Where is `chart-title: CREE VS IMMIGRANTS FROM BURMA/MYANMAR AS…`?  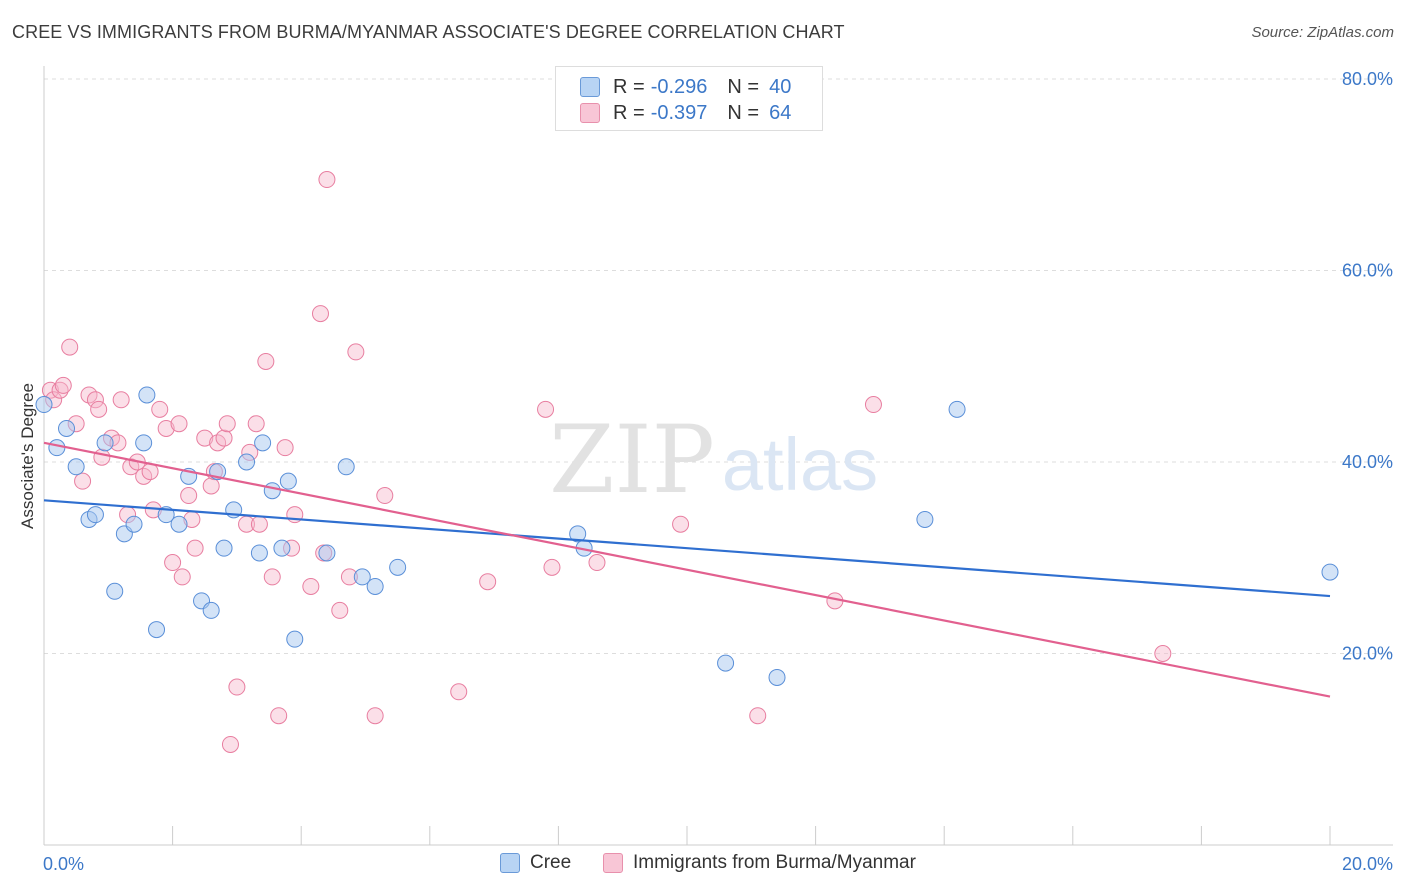
chart-title: CREE VS IMMIGRANTS FROM BURMA/MYANMAR AS… is located at coordinates (428, 32).